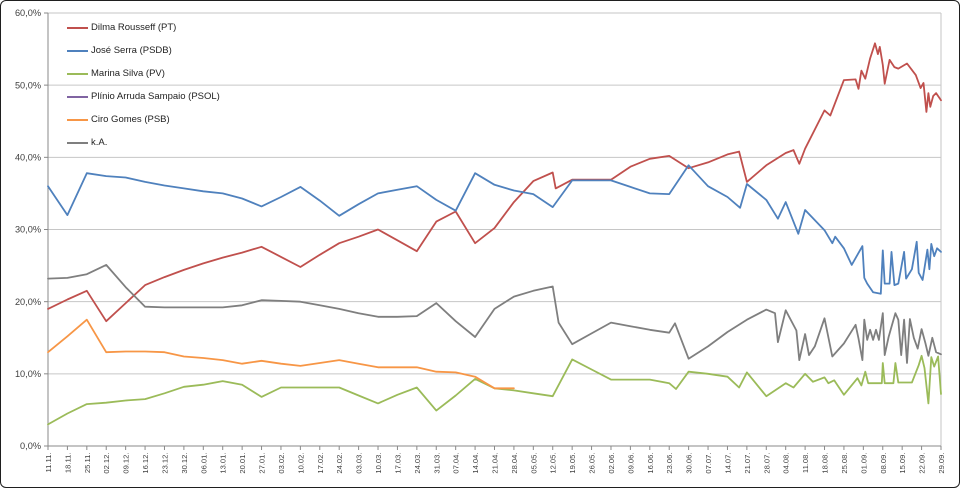 The image size is (960, 488). I want to click on legend-item-ciro-gomes: Ciro Gomes (PSB), so click(143, 120).